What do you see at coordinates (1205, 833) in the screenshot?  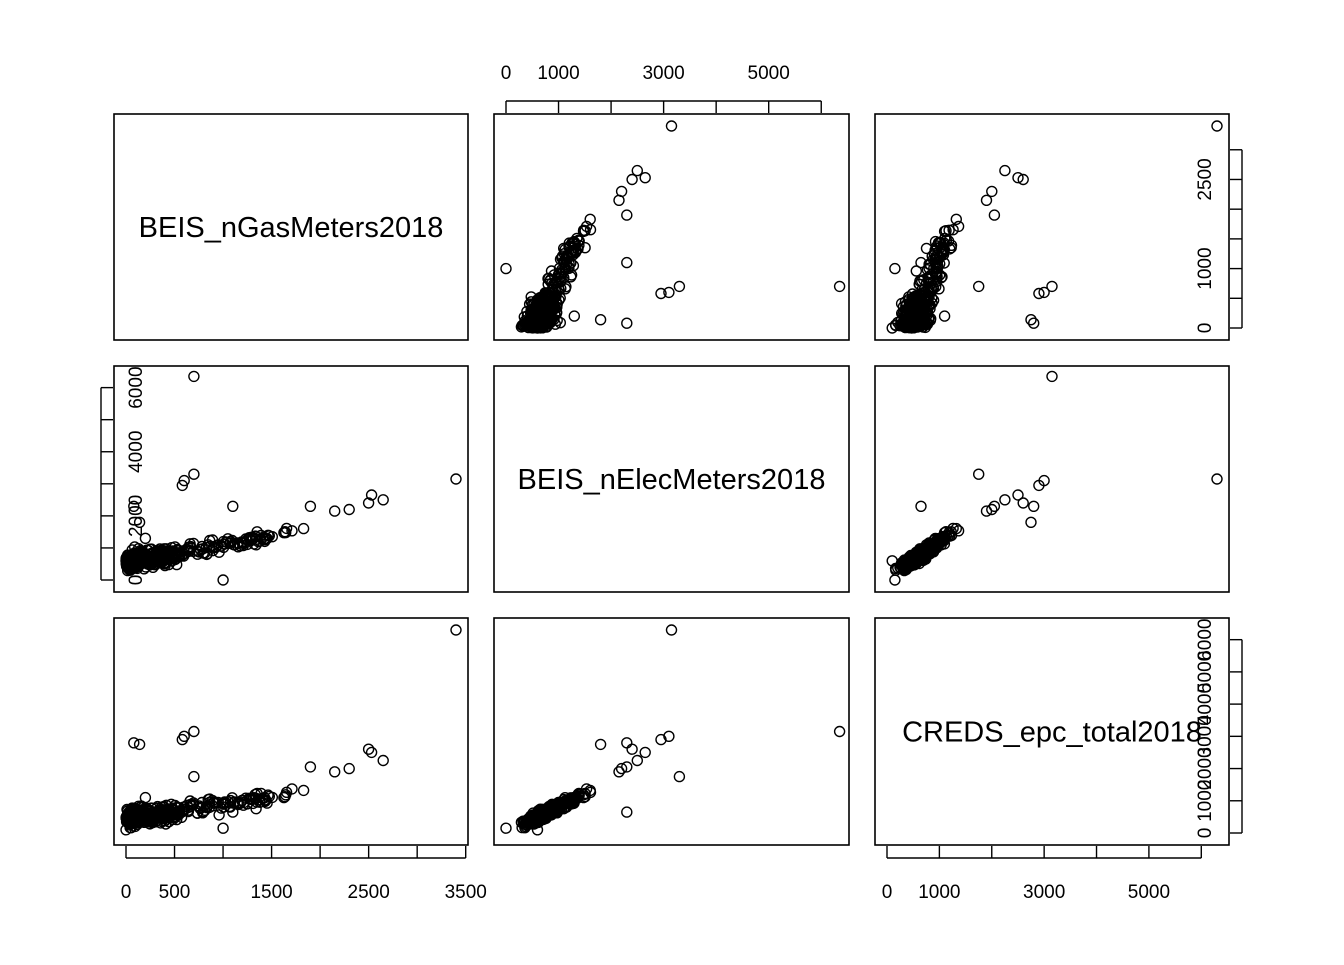 I see `right-axis-row3-tick-label-0: 0` at bounding box center [1205, 833].